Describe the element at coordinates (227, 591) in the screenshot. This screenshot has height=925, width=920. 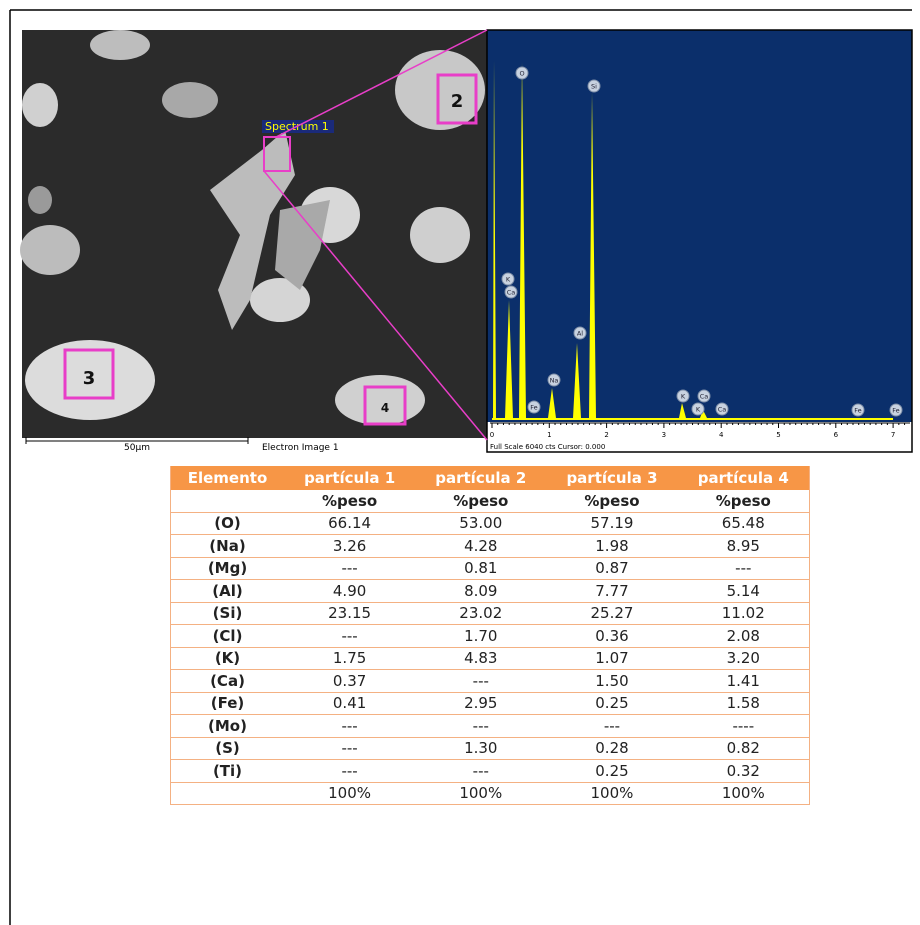
I see `table-cell: (Al)` at that location.